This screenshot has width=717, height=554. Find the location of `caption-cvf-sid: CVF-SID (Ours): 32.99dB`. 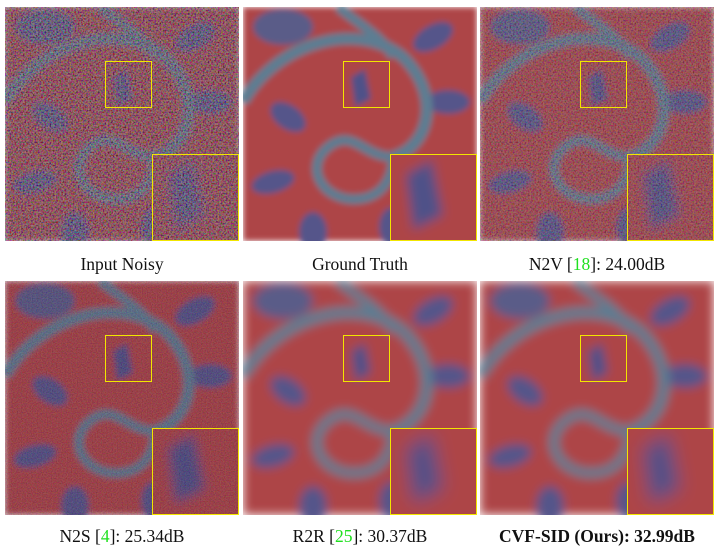

caption-cvf-sid: CVF-SID (Ours): 32.99dB is located at coordinates (597, 536).